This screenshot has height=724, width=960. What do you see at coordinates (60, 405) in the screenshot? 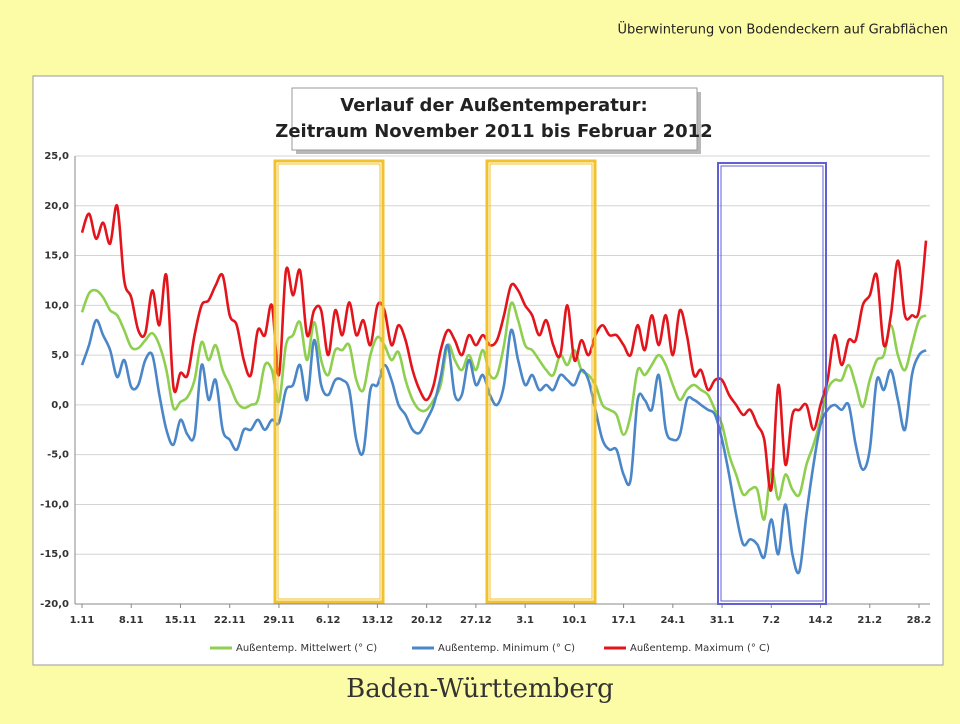
I see `y-tick-label: 0,0` at bounding box center [60, 405].